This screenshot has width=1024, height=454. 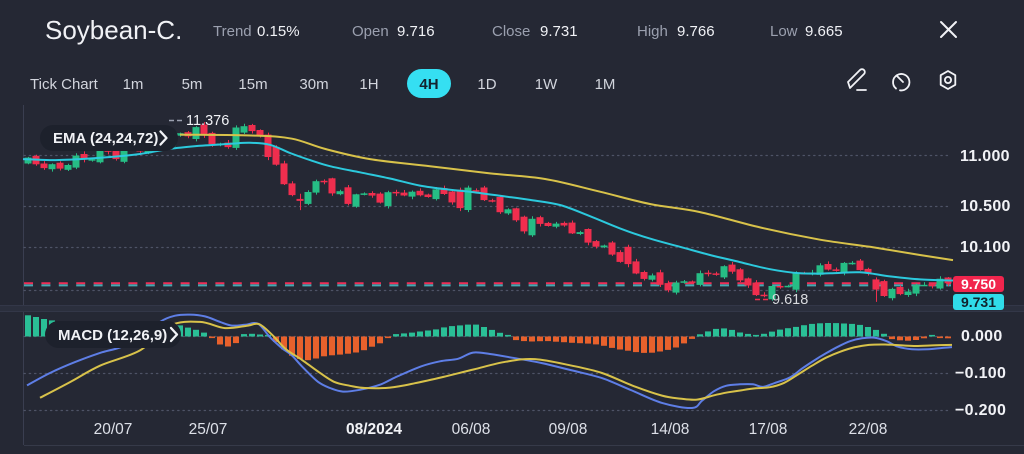 I want to click on svg-text: 1W, so click(x=546, y=84).